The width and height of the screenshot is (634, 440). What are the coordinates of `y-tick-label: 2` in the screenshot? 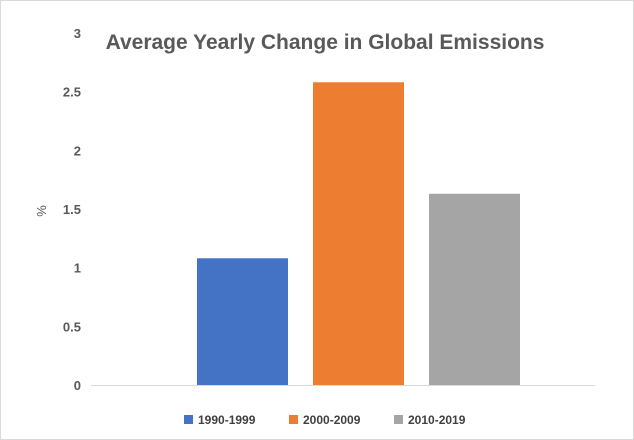 It's located at (77, 150).